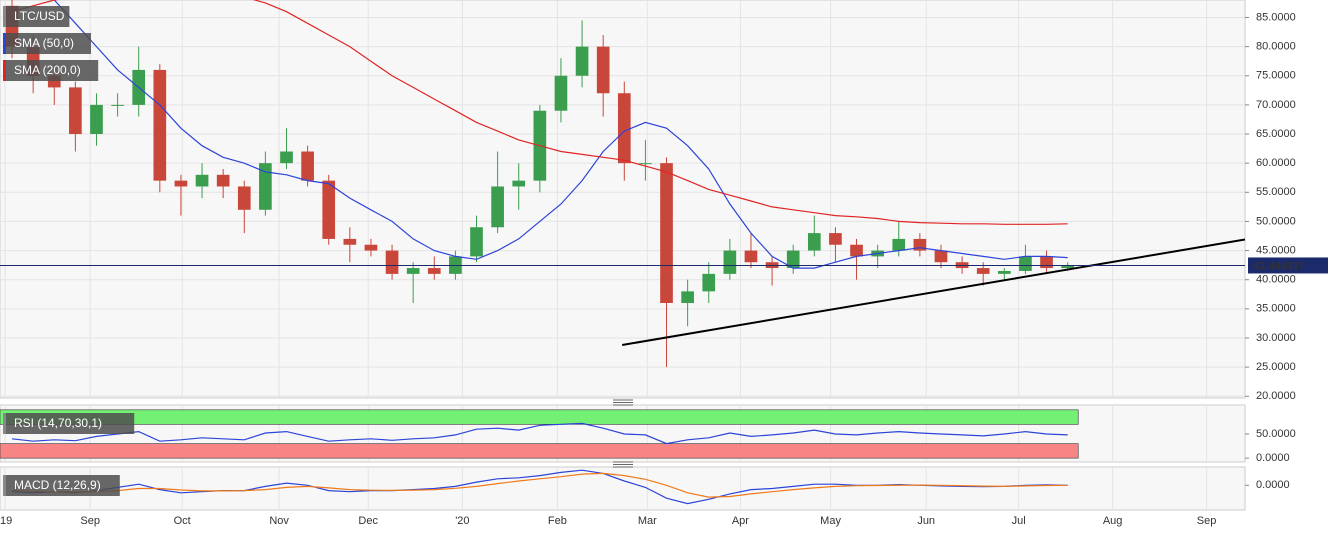 The image size is (1331, 534). I want to click on x-tick-label: Jun, so click(926, 521).